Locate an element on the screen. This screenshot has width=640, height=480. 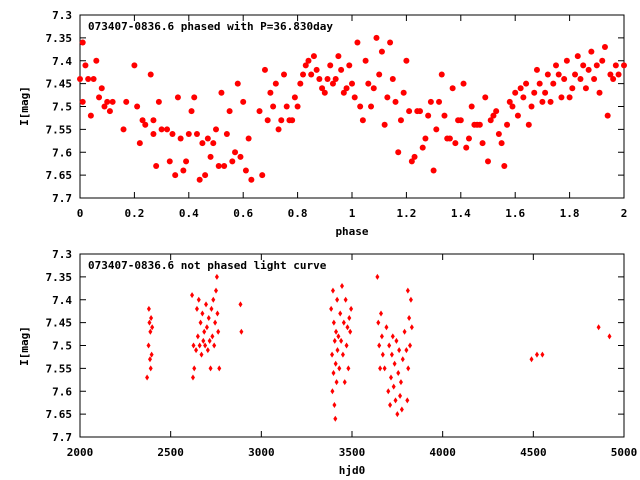
y-tick-label: 7.7 is located at coordinates (62, 198).